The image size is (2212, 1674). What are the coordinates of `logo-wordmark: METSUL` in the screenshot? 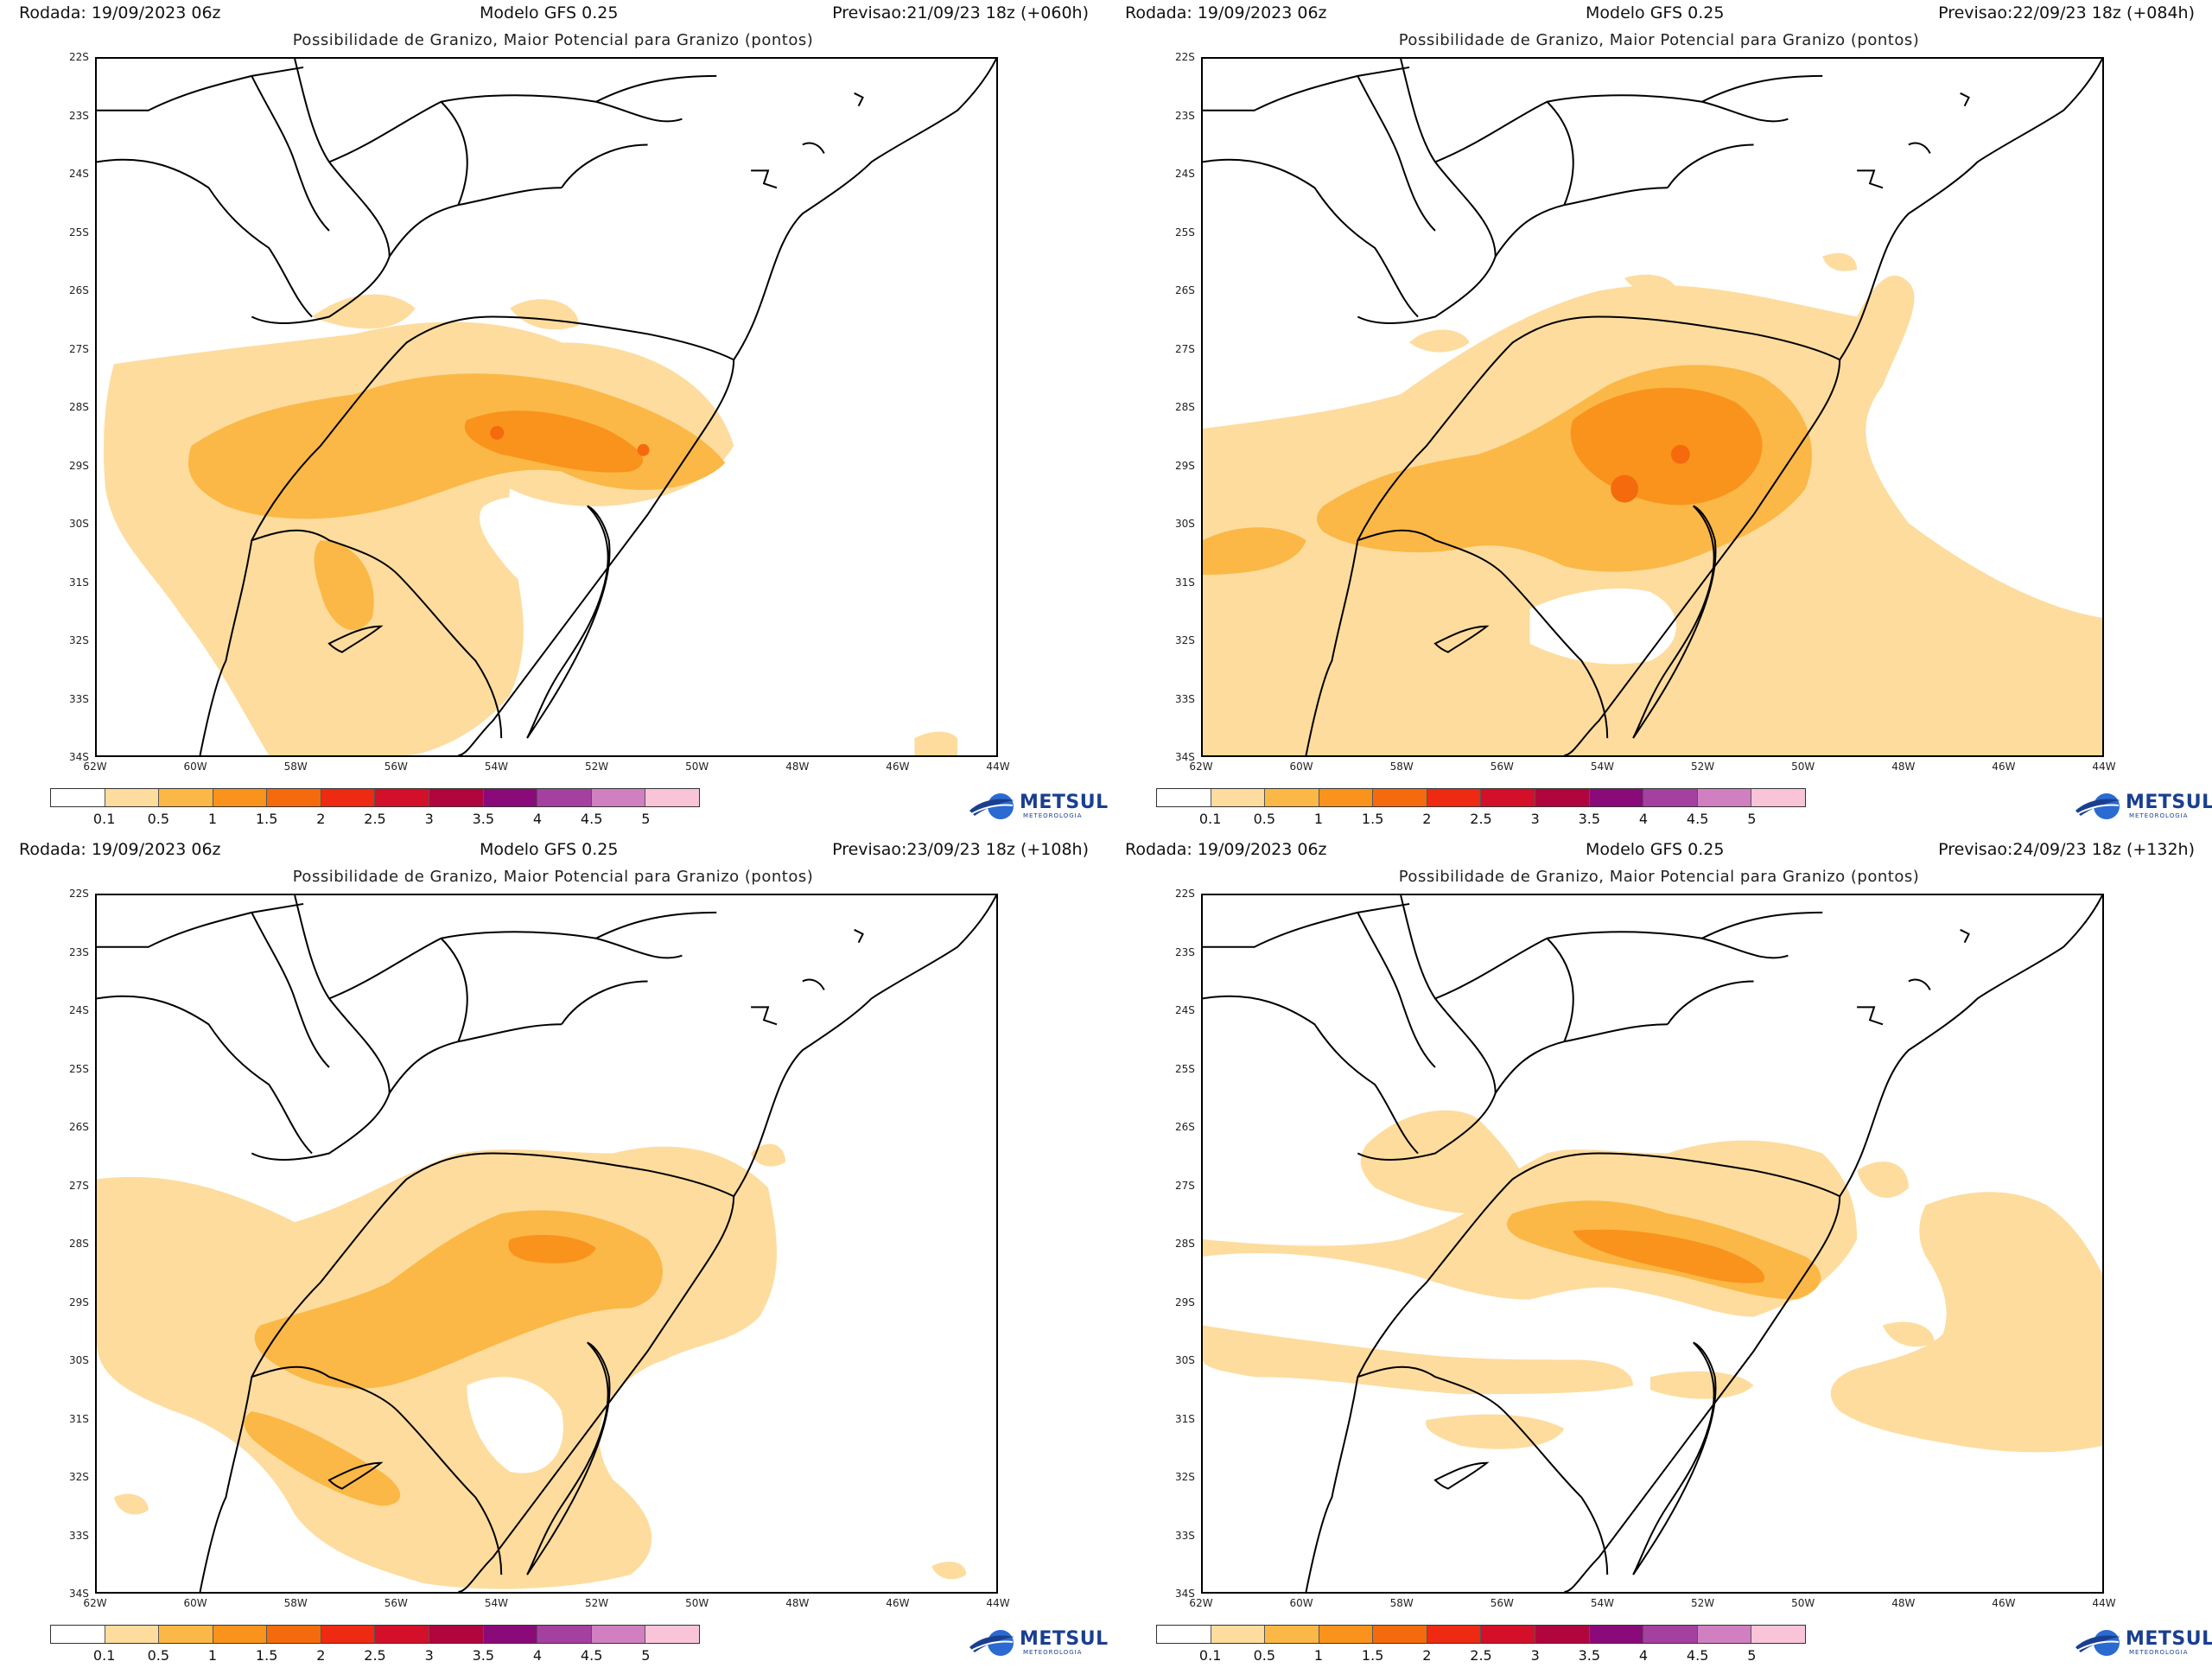 It's located at (2169, 1639).